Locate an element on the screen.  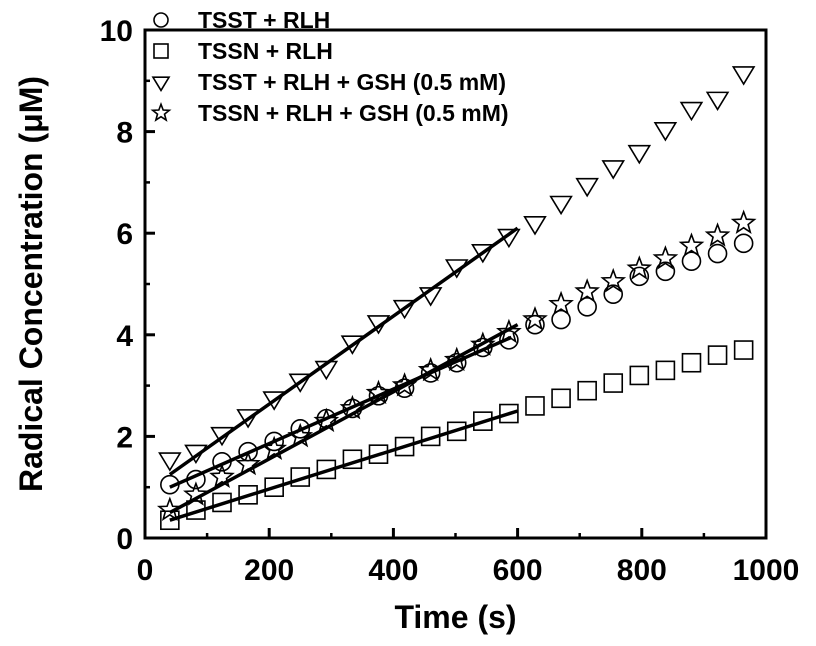
x-tick-label: 1000 is located at coordinates (766, 570).